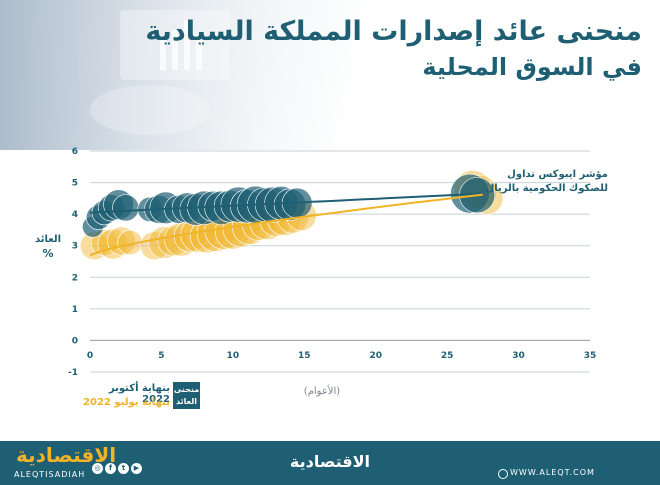 This screenshot has height=485, width=660. Describe the element at coordinates (75, 184) in the screenshot. I see `y-tick-label: 5` at that location.